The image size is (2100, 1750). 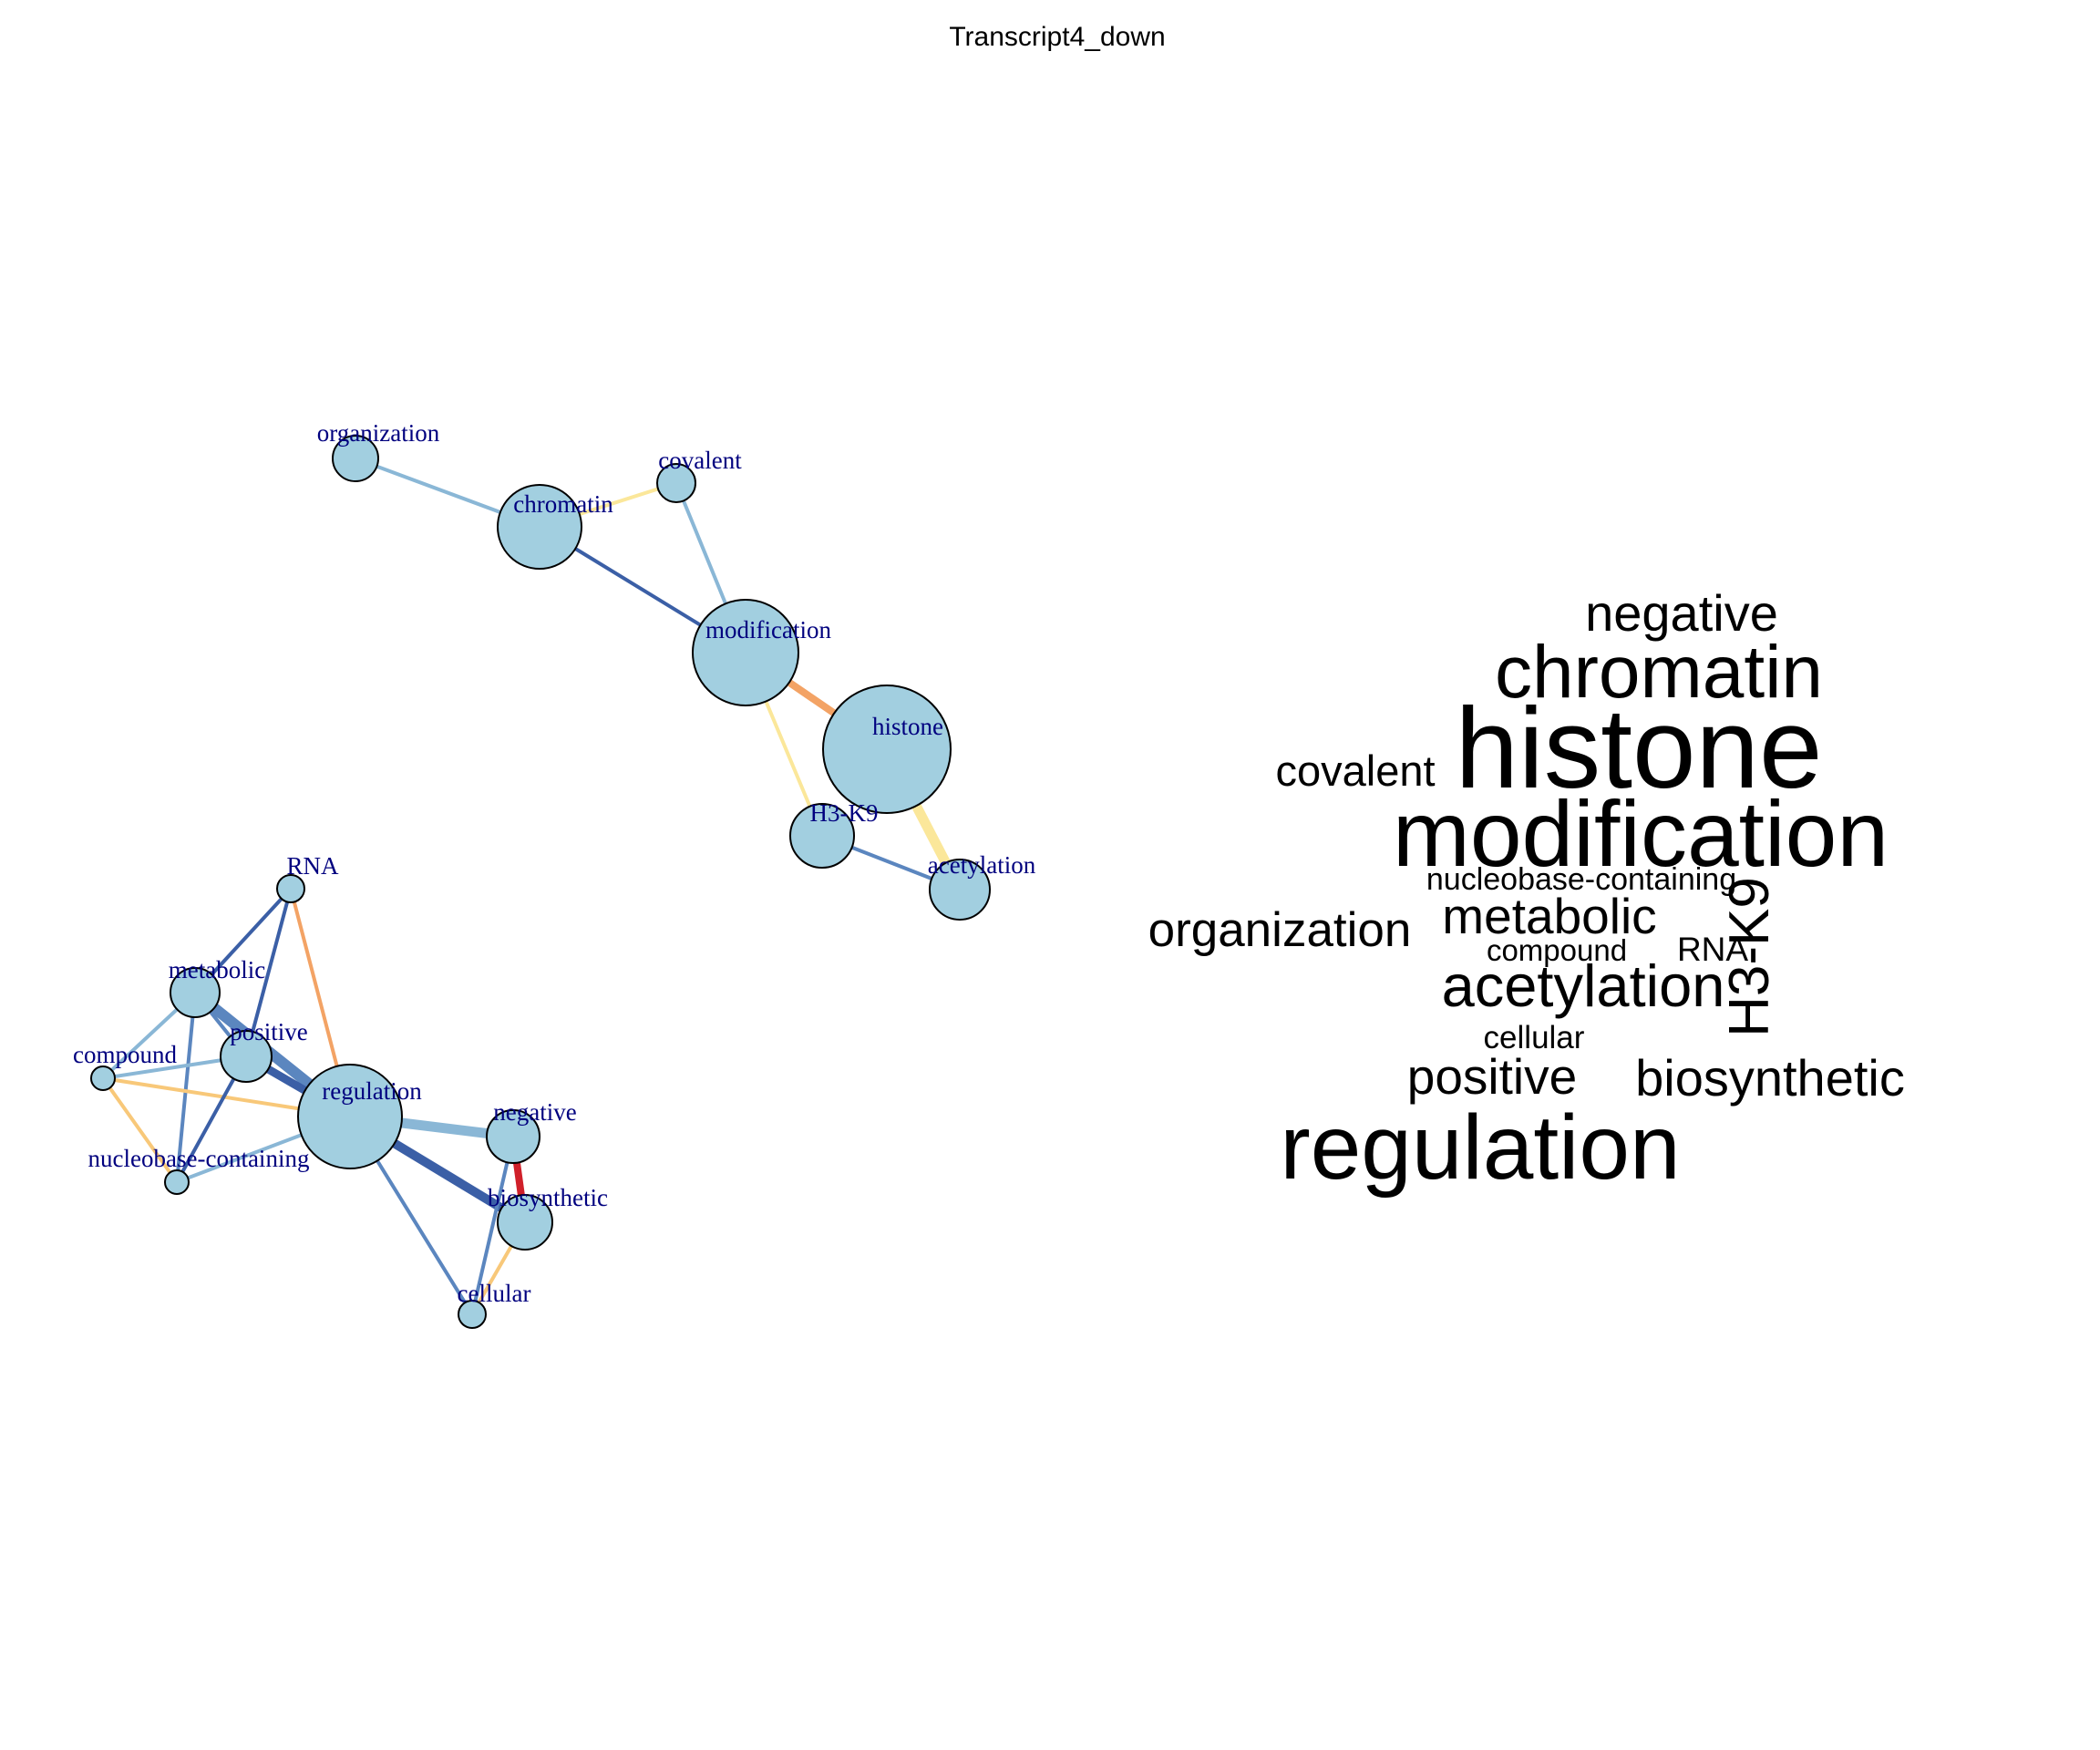 I want to click on cloud-word-modification: modification, so click(x=1641, y=834).